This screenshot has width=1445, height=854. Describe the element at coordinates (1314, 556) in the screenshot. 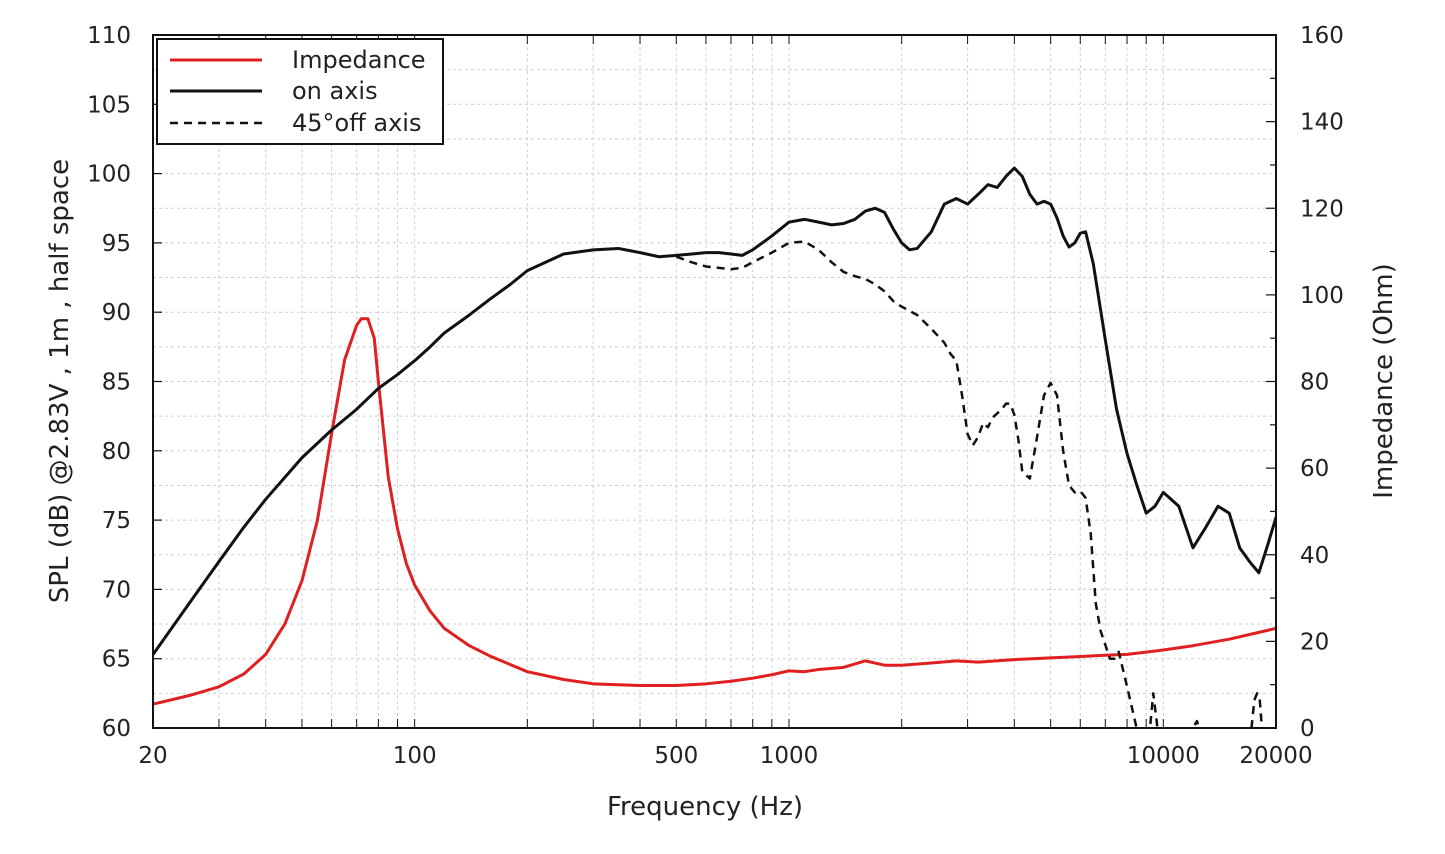

I see `y-right-tick-label: 40` at that location.